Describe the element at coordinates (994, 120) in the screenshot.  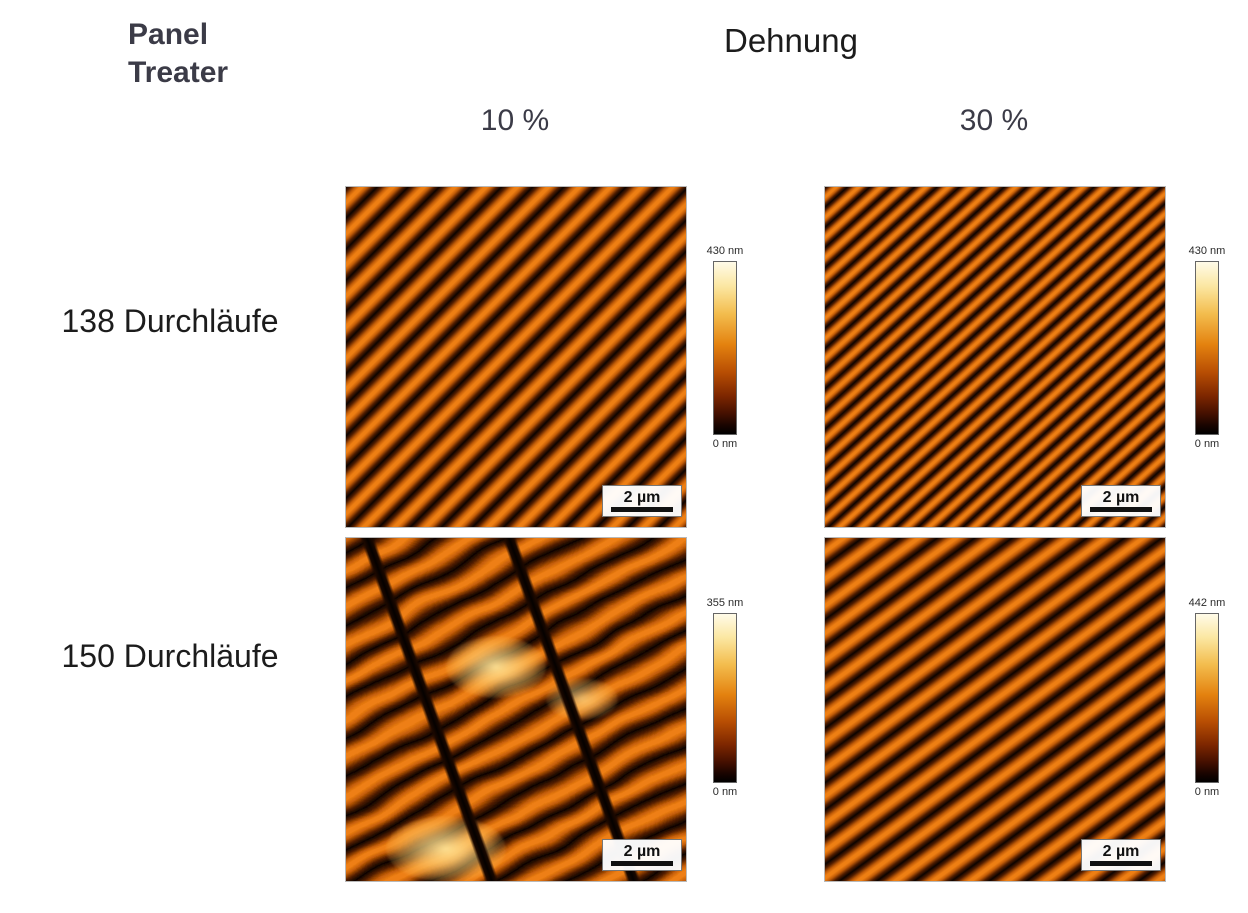
I see `column-label-30-percent: 30 %` at that location.